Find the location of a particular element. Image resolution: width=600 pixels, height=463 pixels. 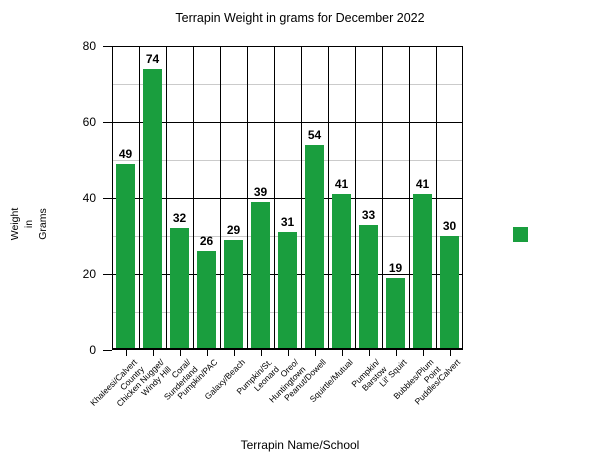

y-axis-title-line: in is located at coordinates (29, 224).